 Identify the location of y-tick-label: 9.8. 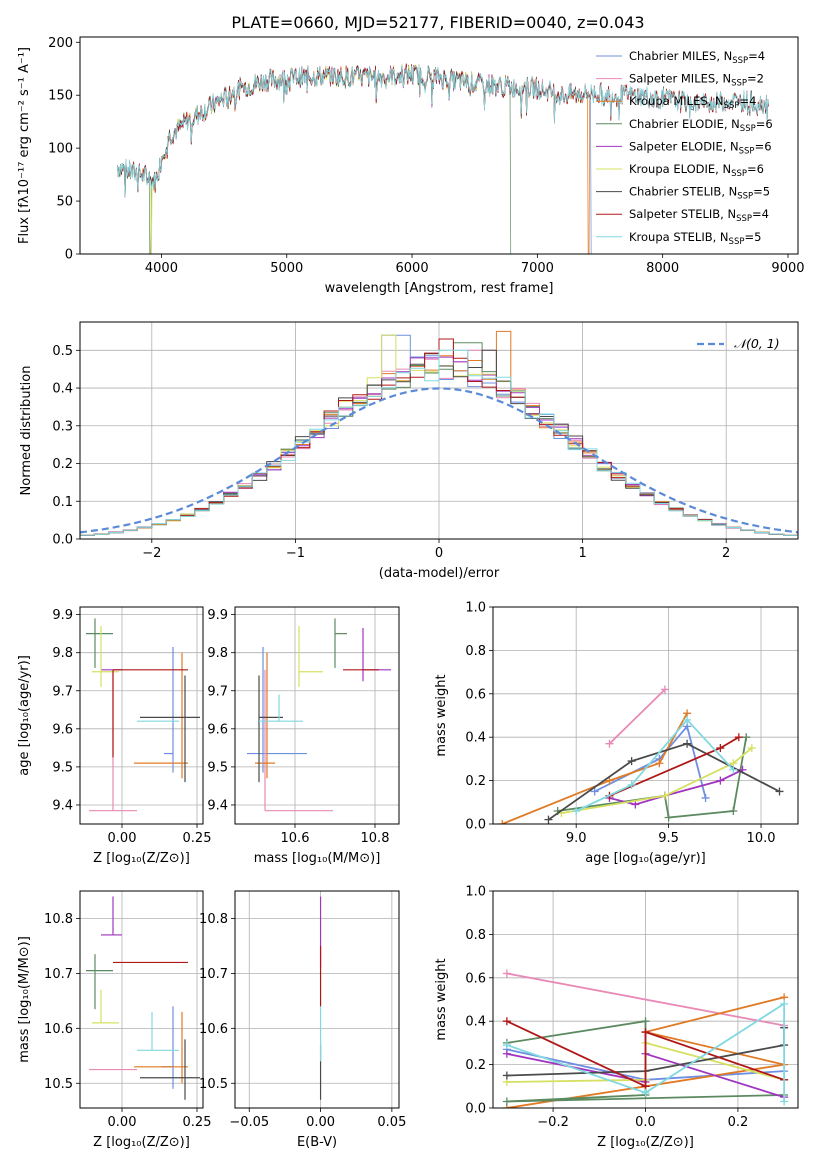
(217, 653).